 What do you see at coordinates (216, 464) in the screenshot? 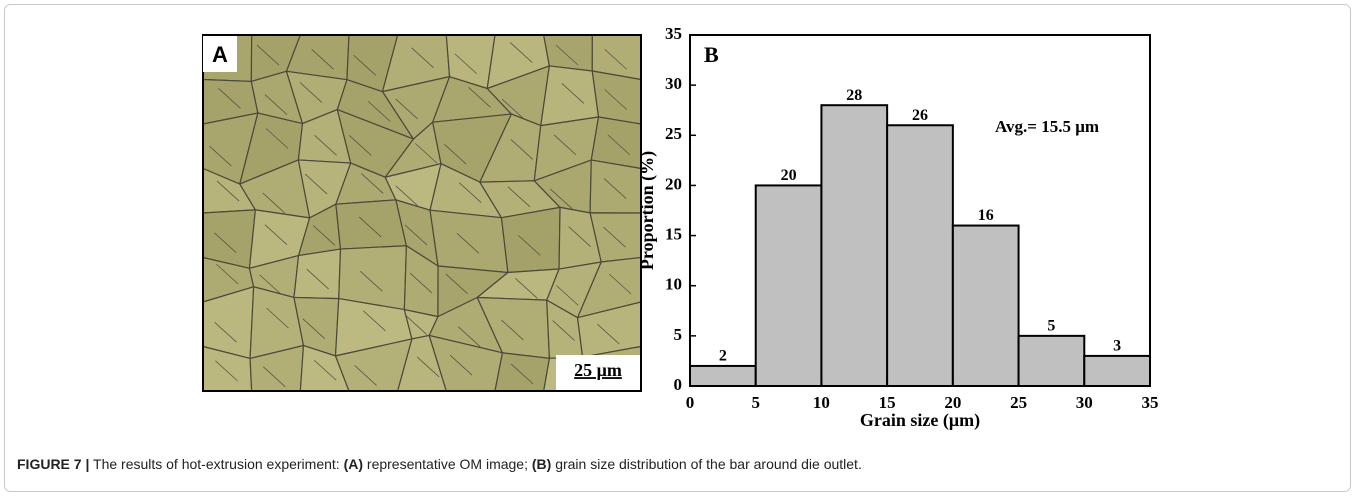
I see `caption-segment: The results of hot-extrusion experiment:` at bounding box center [216, 464].